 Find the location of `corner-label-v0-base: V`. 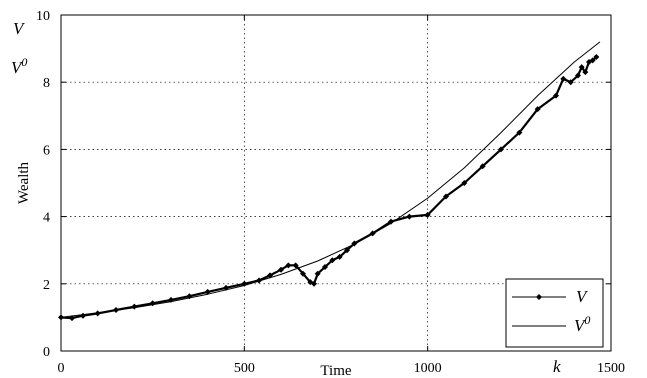

corner-label-v0-base: V is located at coordinates (17, 67).